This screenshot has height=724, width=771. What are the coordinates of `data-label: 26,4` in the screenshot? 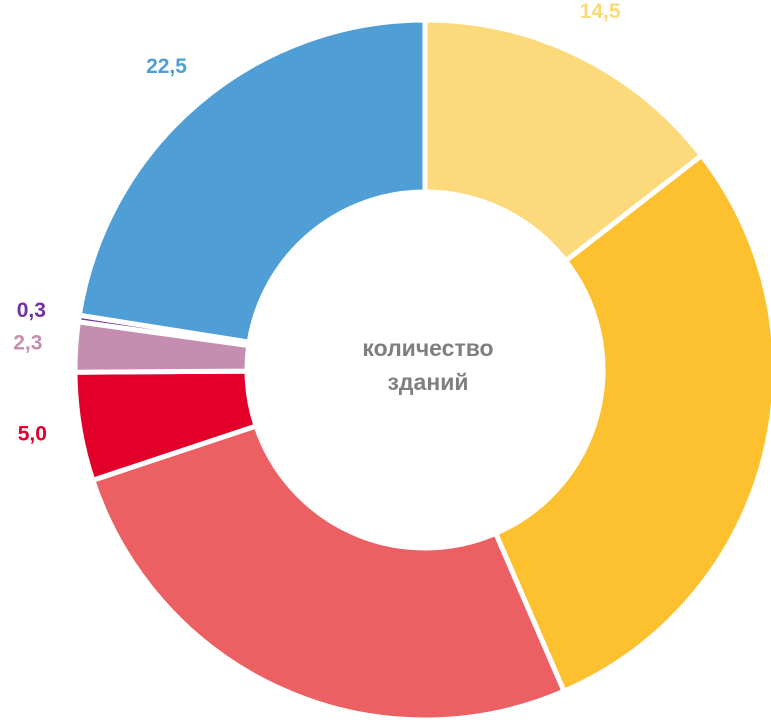 It's located at (262, 722).